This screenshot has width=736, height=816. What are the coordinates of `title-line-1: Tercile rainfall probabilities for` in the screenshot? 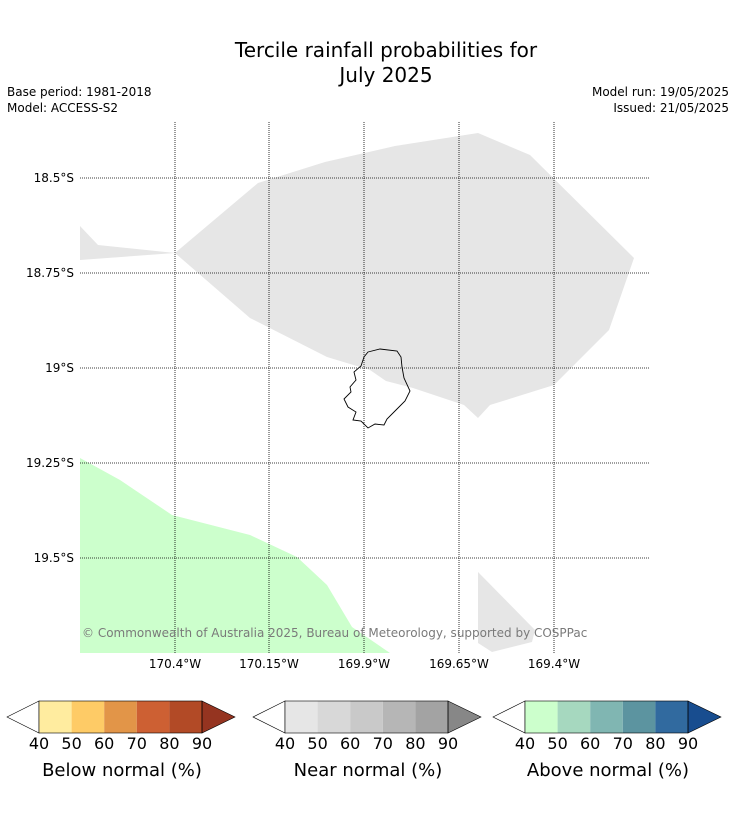 It's located at (386, 50).